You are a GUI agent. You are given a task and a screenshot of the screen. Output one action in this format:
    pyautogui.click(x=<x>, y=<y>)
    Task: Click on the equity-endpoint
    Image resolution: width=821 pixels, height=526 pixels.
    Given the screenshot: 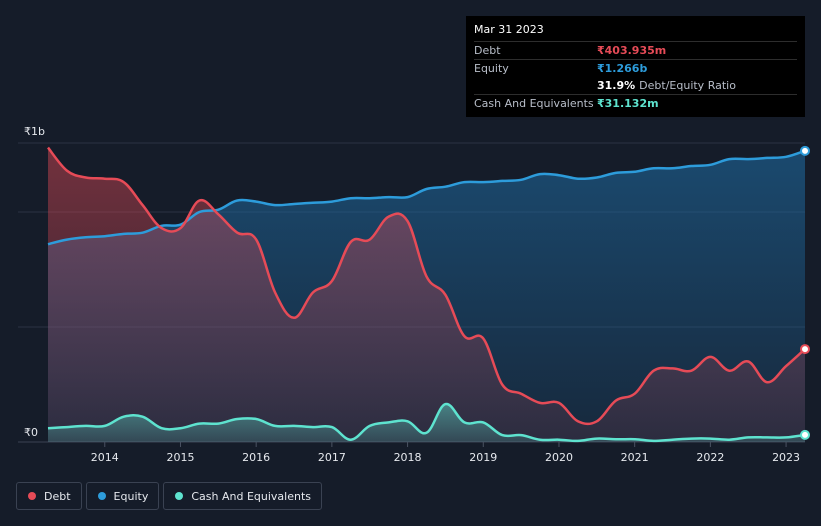 What is the action you would take?
    pyautogui.click(x=805, y=150)
    